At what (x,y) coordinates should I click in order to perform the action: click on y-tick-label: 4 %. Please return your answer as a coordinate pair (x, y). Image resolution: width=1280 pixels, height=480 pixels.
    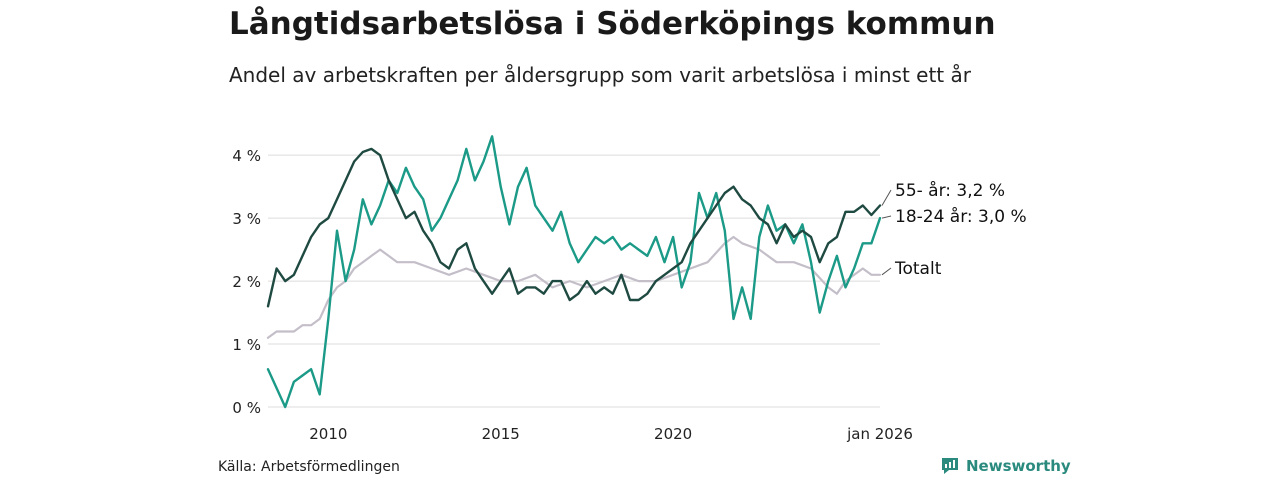
    Looking at the image, I should click on (246, 156).